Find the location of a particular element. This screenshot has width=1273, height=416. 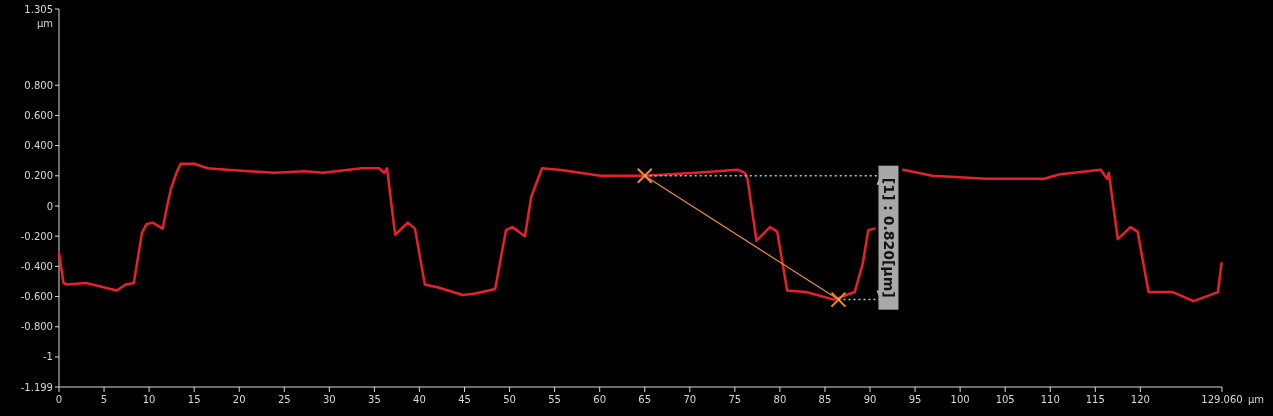

x-tick-label: 15 is located at coordinates (194, 399).